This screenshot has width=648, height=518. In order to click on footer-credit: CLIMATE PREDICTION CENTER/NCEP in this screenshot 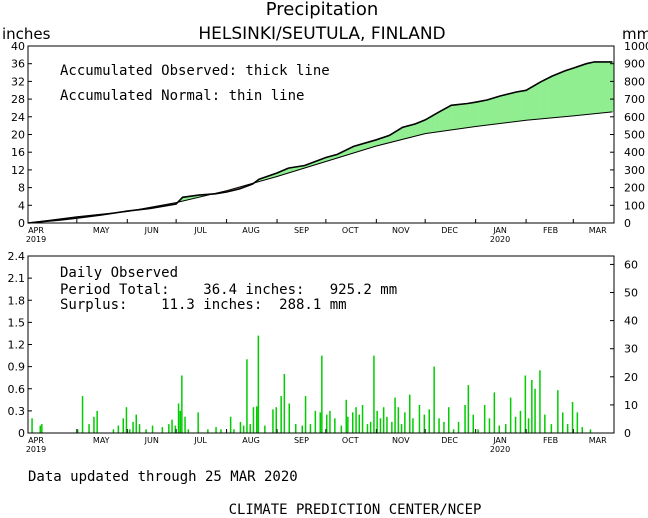, I will do `click(355, 510)`.